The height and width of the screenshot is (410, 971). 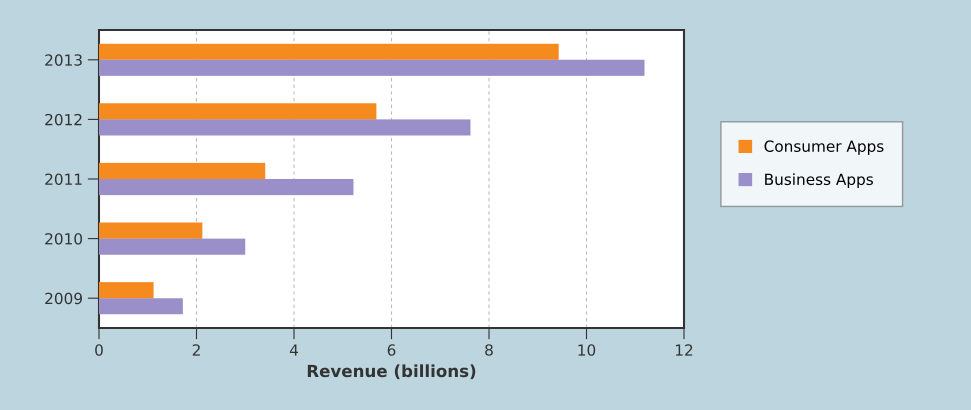 What do you see at coordinates (392, 350) in the screenshot?
I see `x-tick-label: 6` at bounding box center [392, 350].